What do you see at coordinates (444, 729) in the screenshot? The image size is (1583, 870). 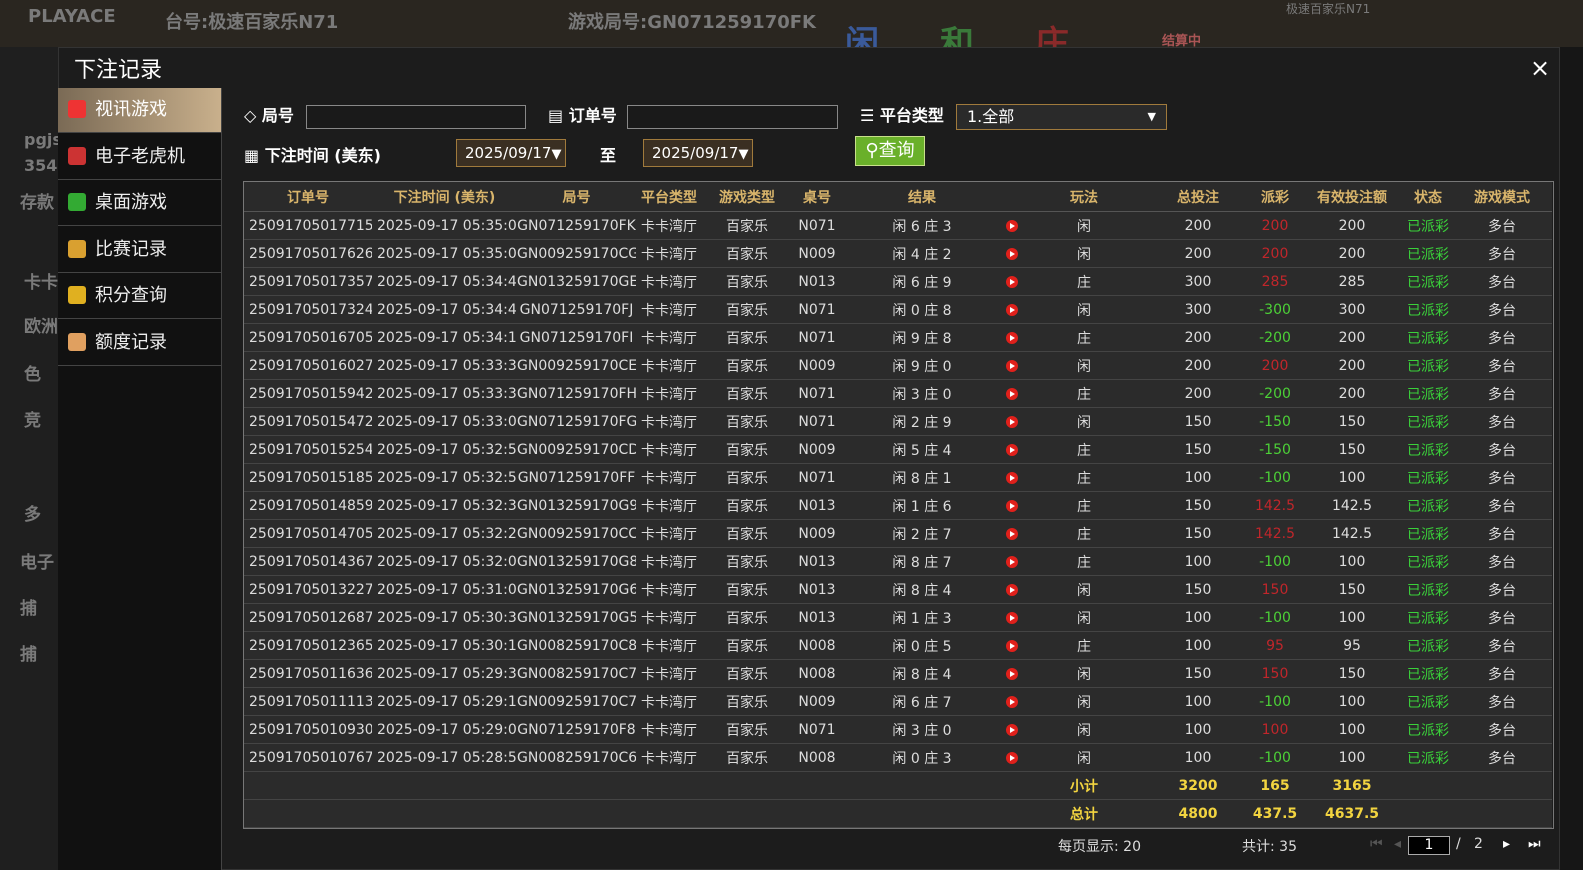 I see `cell: 2025-09-17 05:29:01` at bounding box center [444, 729].